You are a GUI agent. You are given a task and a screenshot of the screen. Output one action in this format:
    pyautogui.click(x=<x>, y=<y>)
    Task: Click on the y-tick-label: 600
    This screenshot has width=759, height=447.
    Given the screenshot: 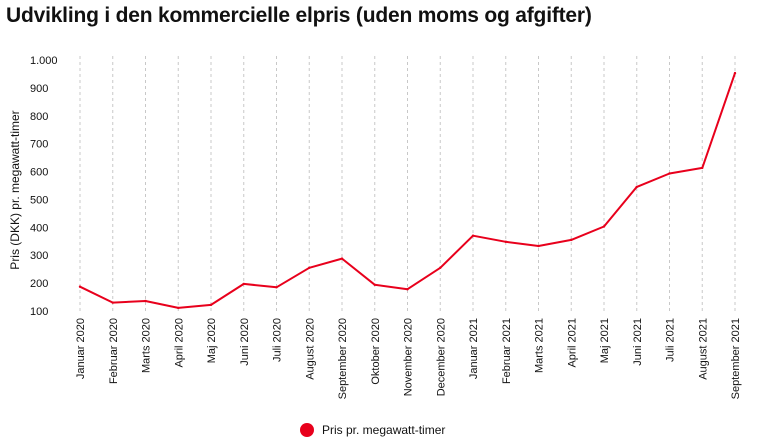 What is the action you would take?
    pyautogui.click(x=39, y=173)
    